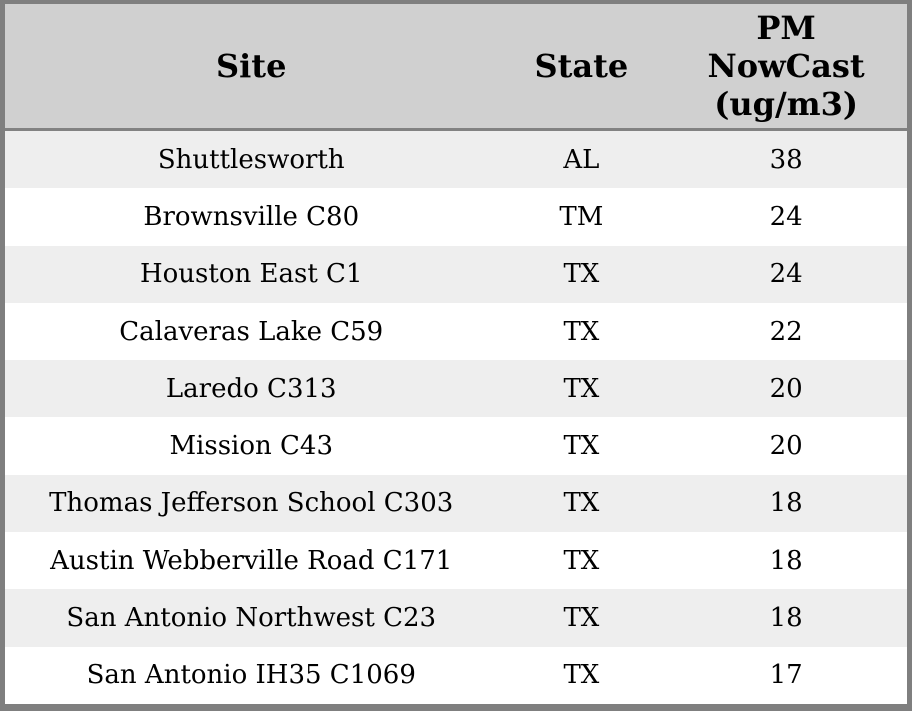 This screenshot has height=711, width=912. Describe the element at coordinates (456, 503) in the screenshot. I see `table-row: Thomas Jefferson School C303 TX 18` at that location.